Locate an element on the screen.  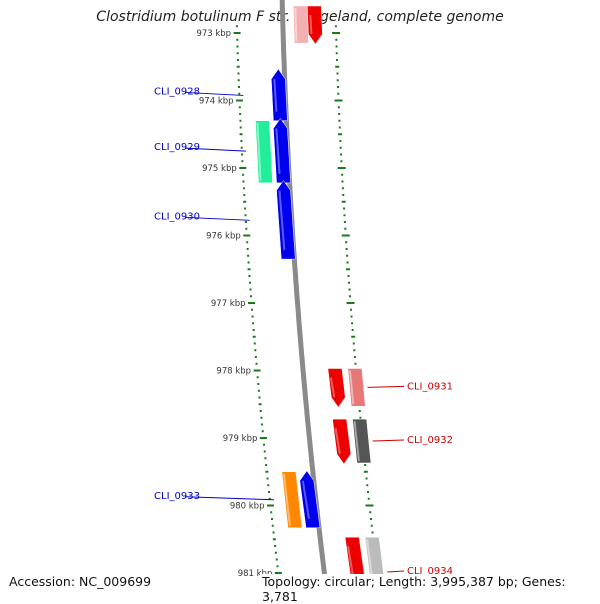
label-cli-0933: CLI_0933 is located at coordinates (177, 496).